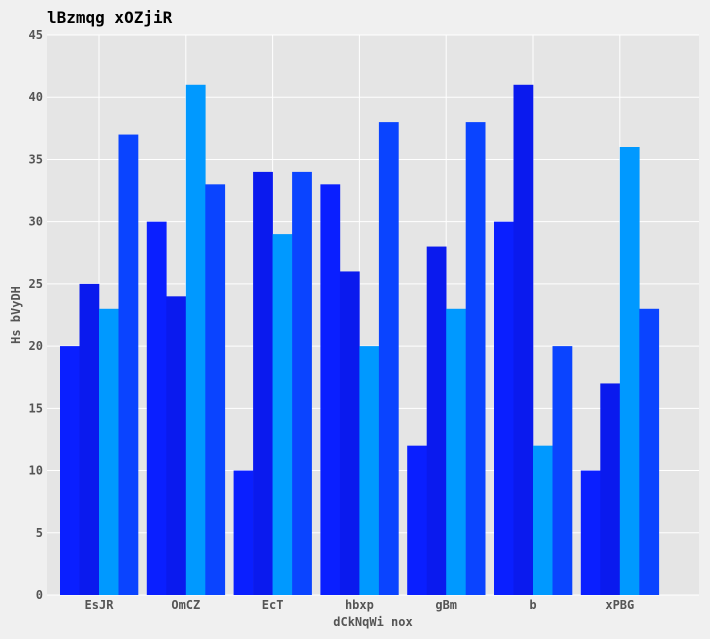 Image resolution: width=710 pixels, height=639 pixels. Describe the element at coordinates (16, 315) in the screenshot. I see `y-axis-label: Hs bVyDH` at that location.